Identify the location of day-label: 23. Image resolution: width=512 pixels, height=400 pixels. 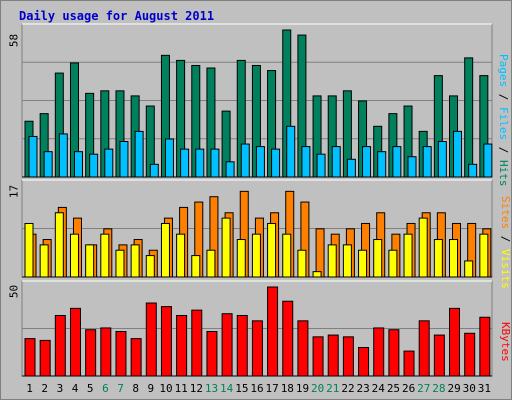
(363, 388).